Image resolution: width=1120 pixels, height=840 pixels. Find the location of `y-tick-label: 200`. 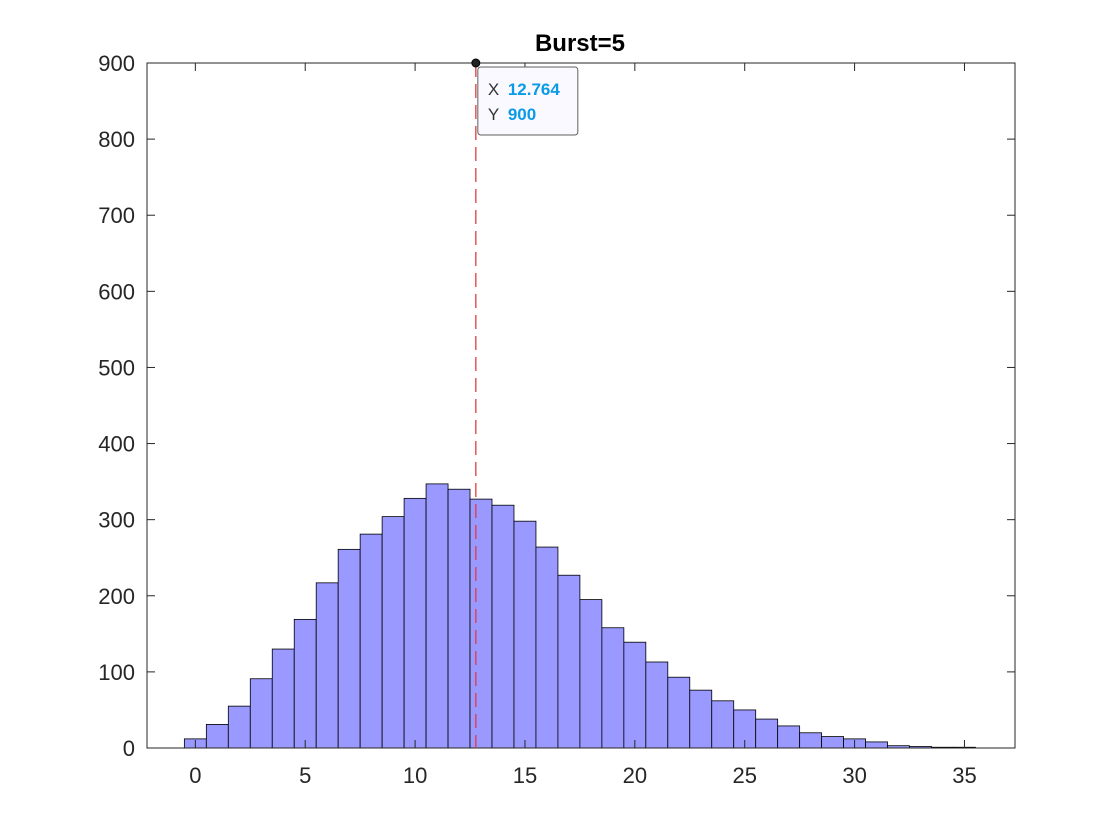

y-tick-label: 200 is located at coordinates (116, 596).